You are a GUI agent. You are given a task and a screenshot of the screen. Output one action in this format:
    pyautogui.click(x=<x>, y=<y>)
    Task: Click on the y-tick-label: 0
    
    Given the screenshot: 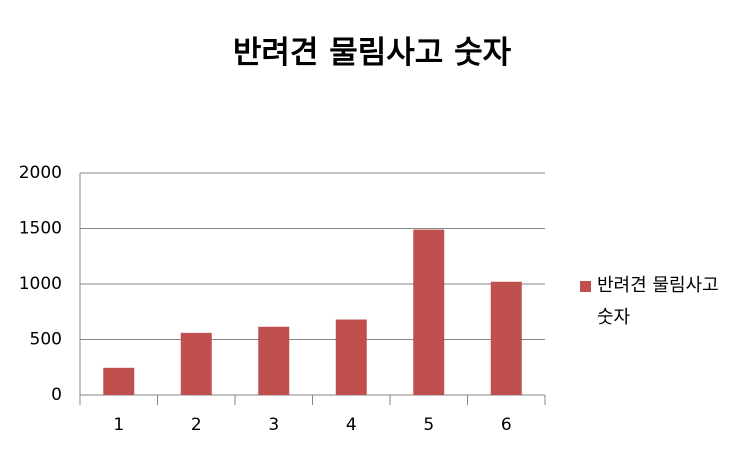 What is the action you would take?
    pyautogui.click(x=56, y=395)
    